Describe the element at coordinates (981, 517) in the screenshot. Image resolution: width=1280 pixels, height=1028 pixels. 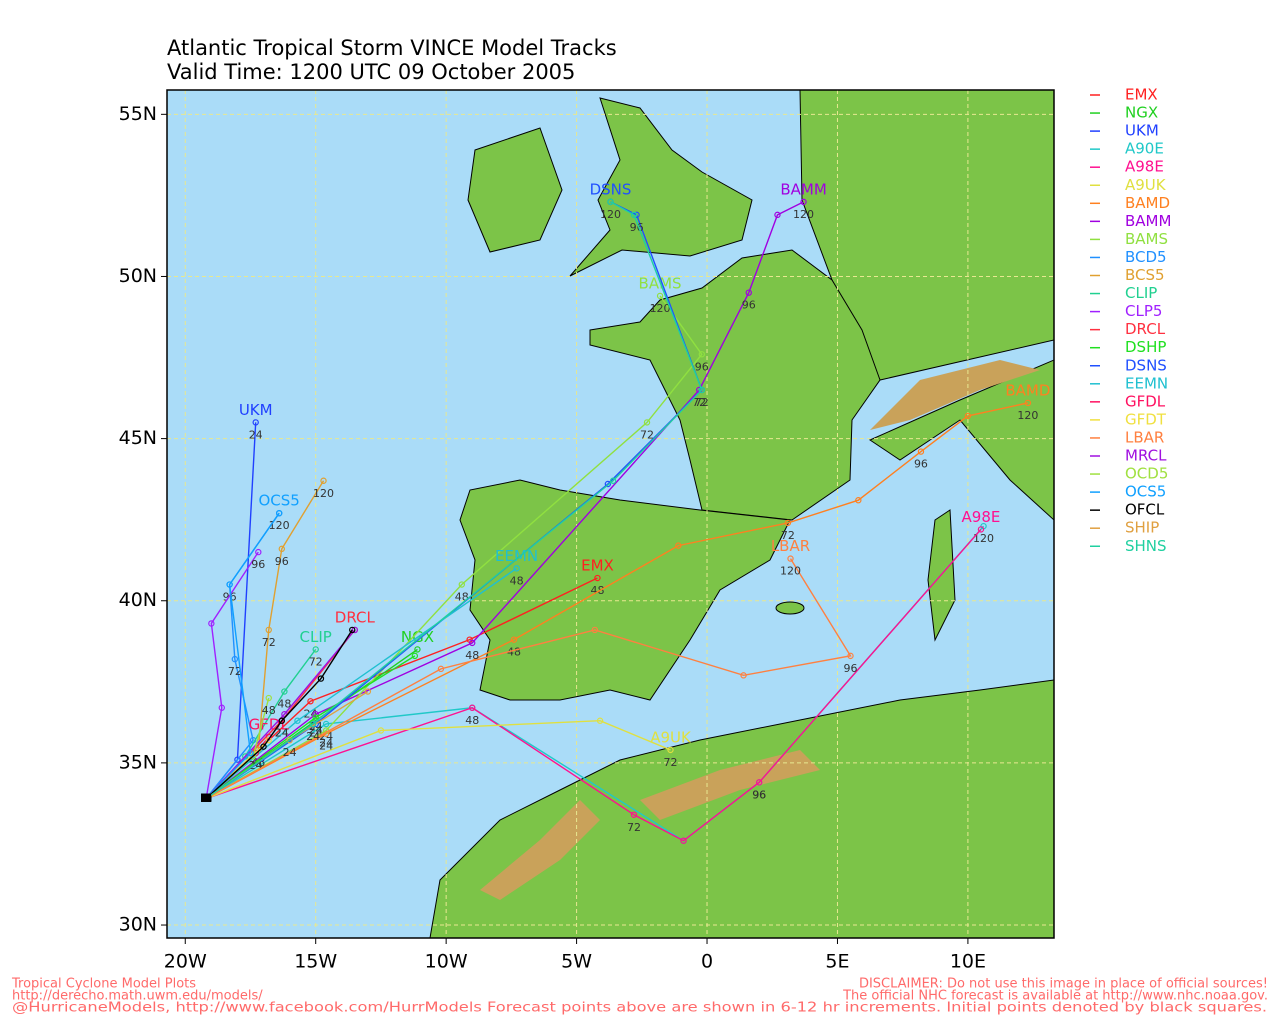
I see `track-name: A98E` at that location.